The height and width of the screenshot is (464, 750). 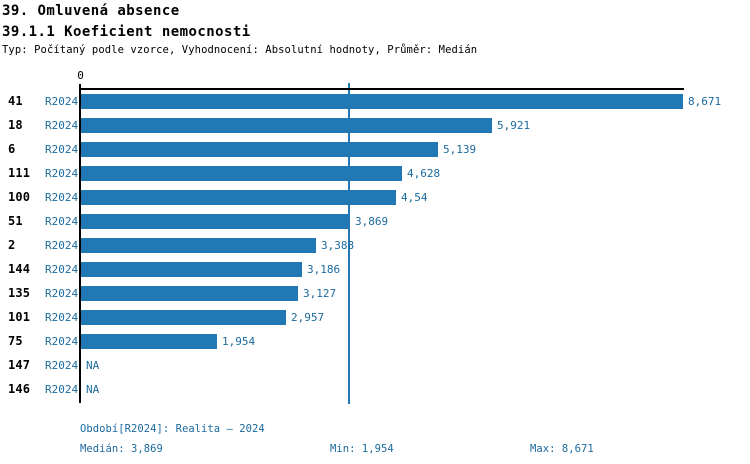 I want to click on row-id-label: 100, so click(x=19, y=197).